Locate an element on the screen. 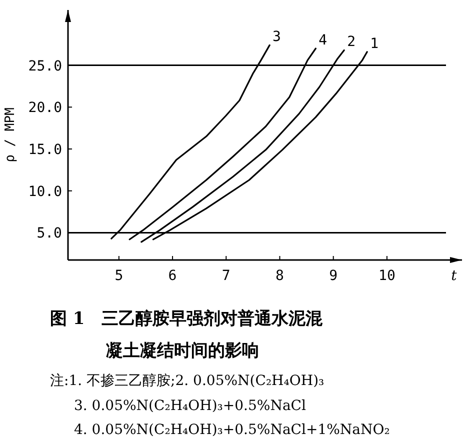 This screenshot has width=473, height=440. text: 图 1 三乙醇胺早强剂对普通水泥混凝土凝结时间的影响 is located at coordinates (187, 334).